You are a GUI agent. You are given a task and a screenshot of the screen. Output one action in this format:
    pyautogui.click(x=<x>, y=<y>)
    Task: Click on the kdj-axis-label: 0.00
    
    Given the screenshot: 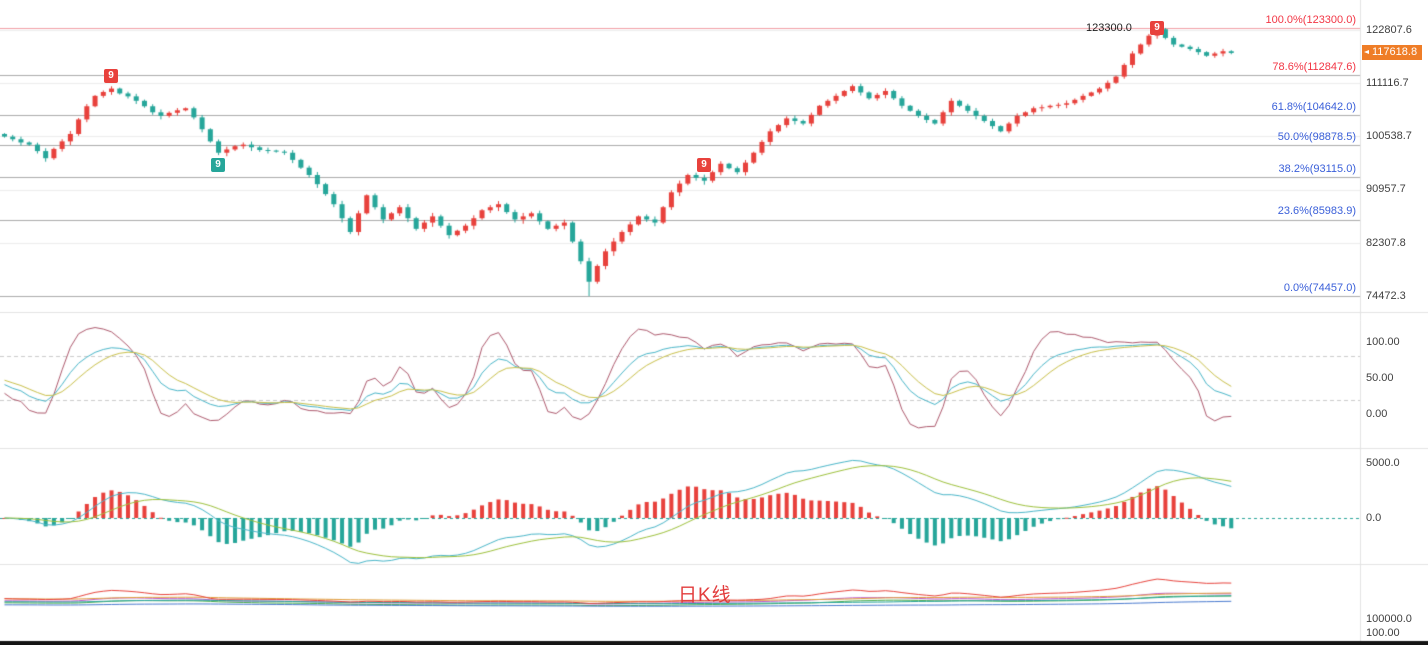 What is the action you would take?
    pyautogui.click(x=1377, y=414)
    